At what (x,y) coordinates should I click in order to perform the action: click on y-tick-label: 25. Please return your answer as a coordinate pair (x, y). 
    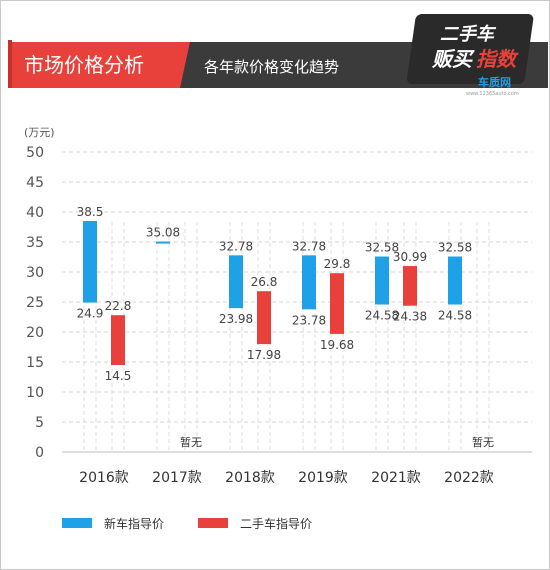
    Looking at the image, I should click on (35, 303).